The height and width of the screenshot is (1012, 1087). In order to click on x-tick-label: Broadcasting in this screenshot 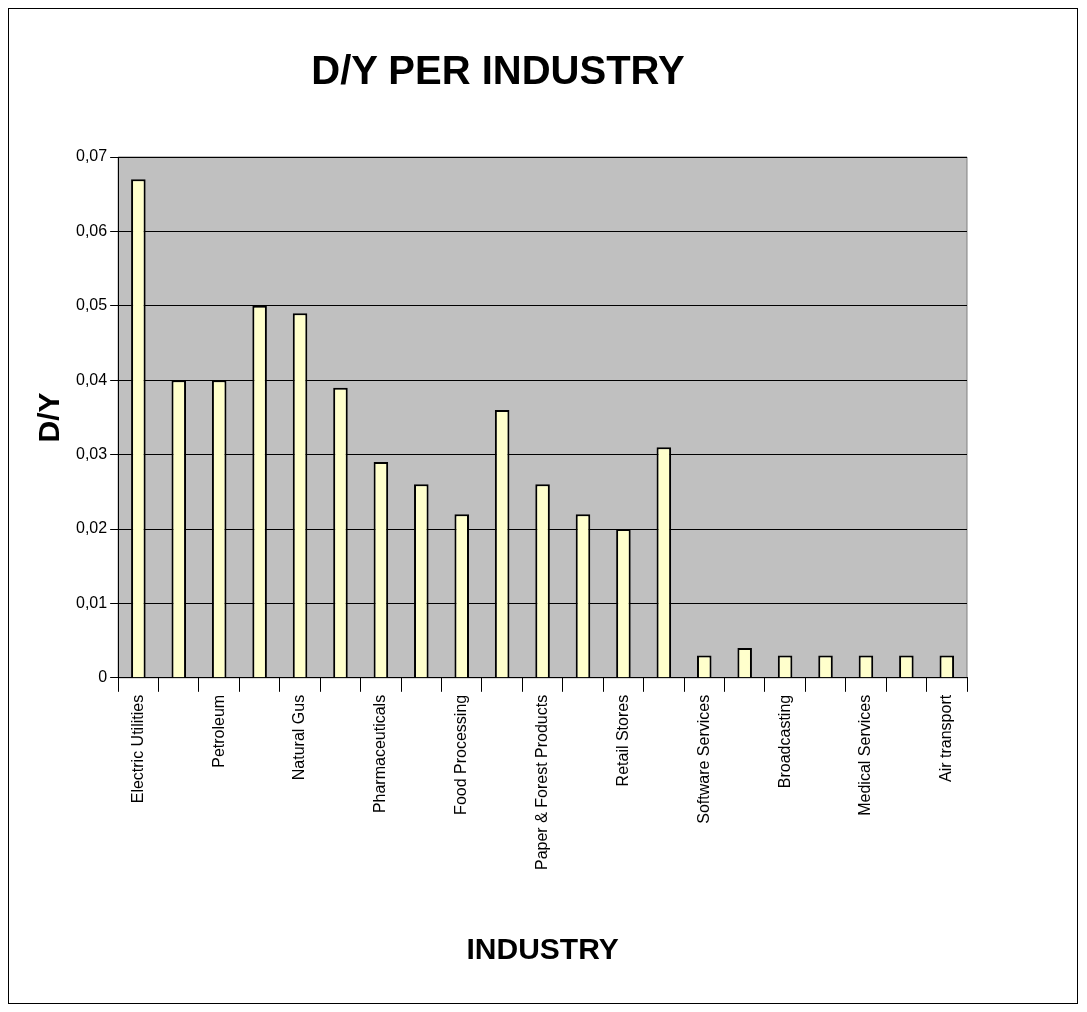, I will do `click(784, 741)`.